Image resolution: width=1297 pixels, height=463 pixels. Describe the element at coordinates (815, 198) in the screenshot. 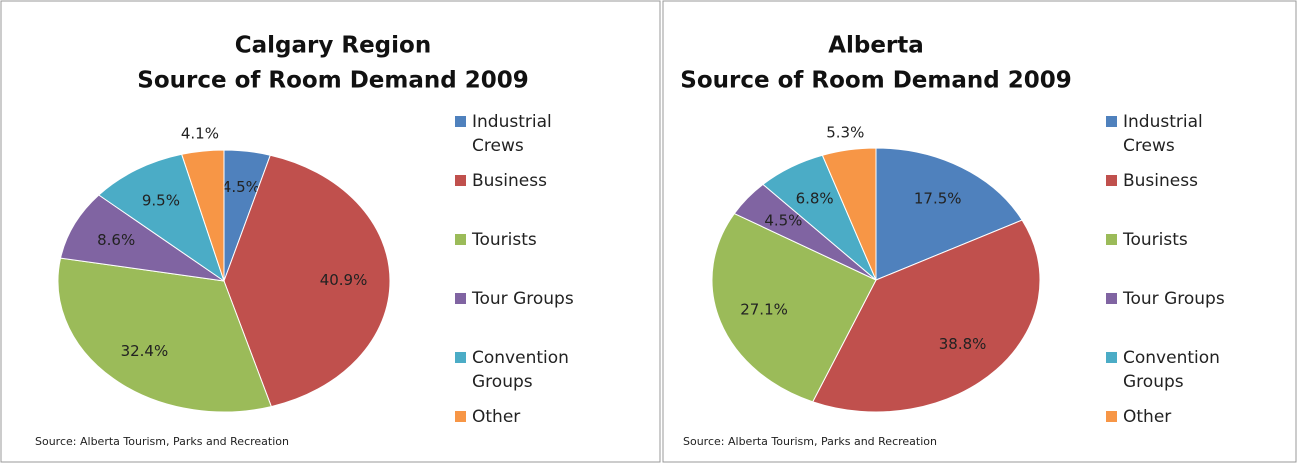

I see `data-label: 6.8%` at that location.